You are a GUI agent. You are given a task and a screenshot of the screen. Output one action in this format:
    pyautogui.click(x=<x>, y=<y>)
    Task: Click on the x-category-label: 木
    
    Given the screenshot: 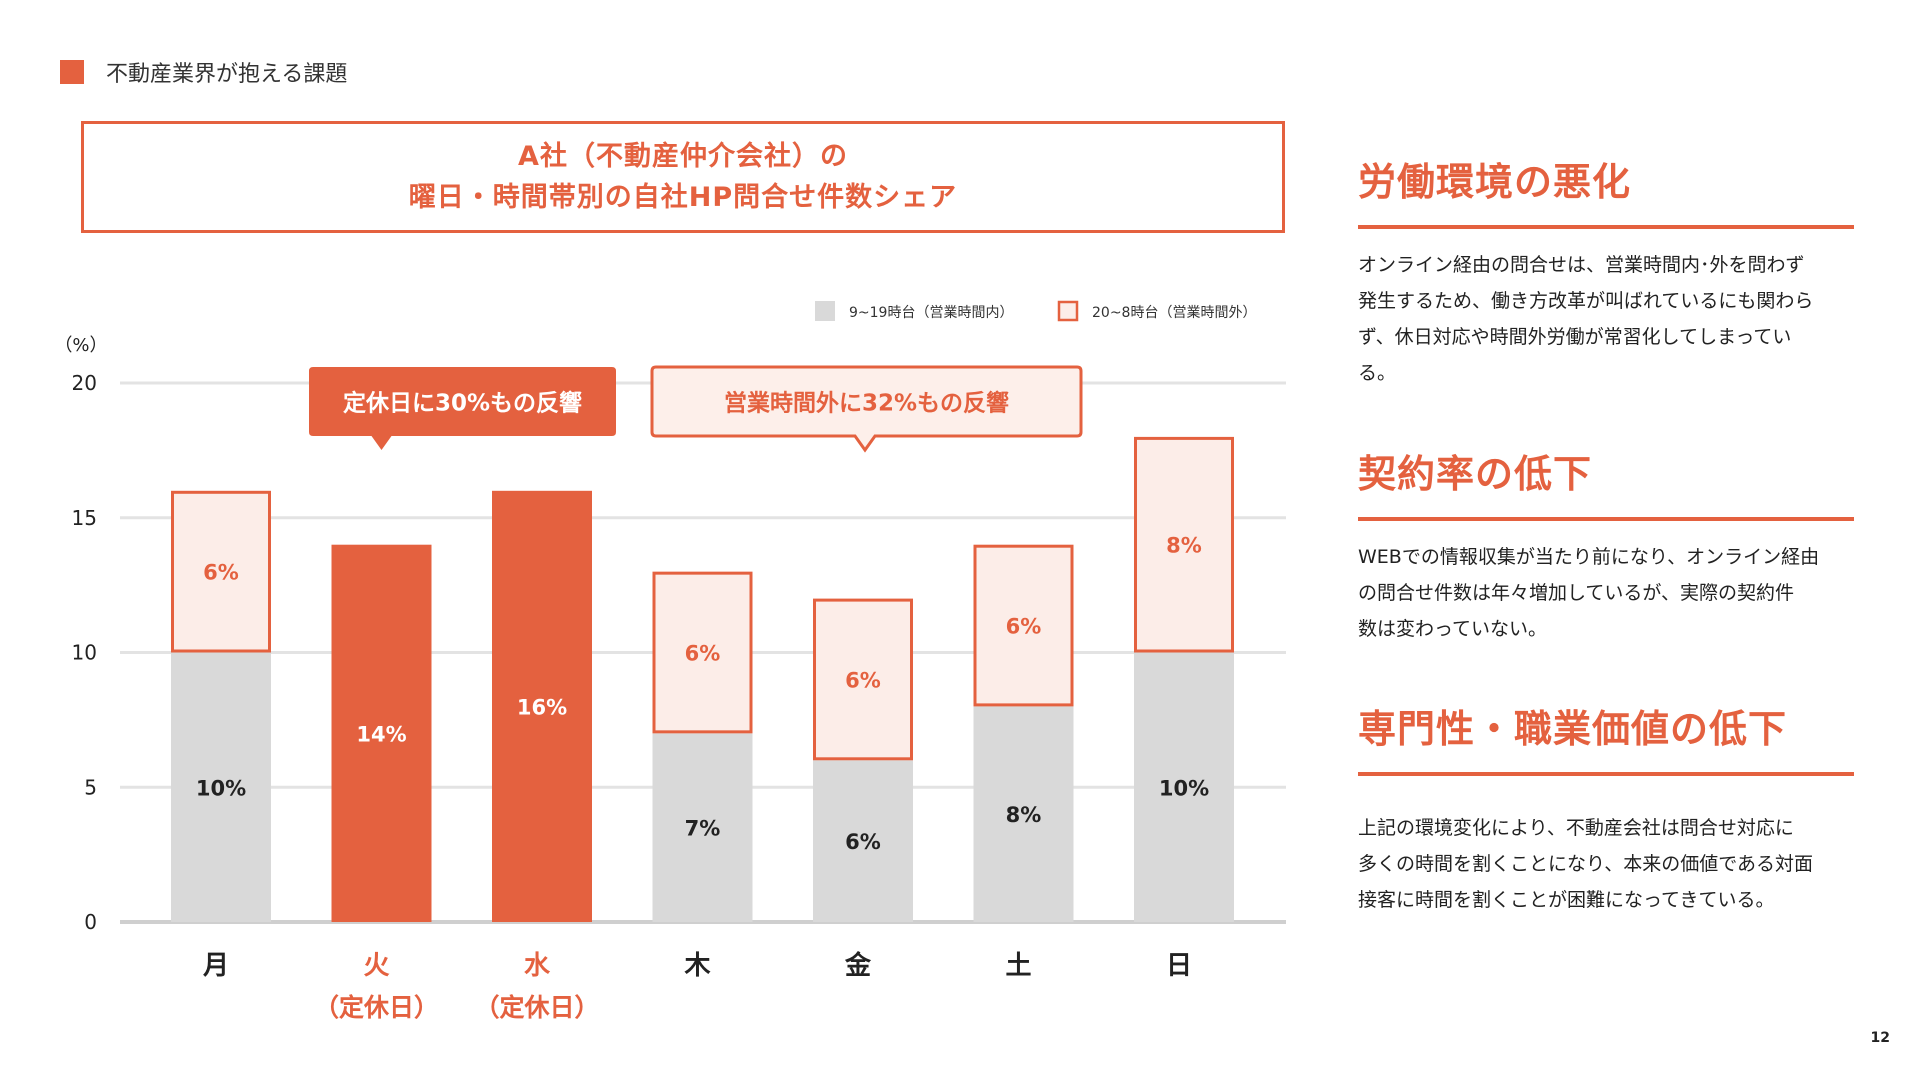 What is the action you would take?
    pyautogui.click(x=696, y=966)
    